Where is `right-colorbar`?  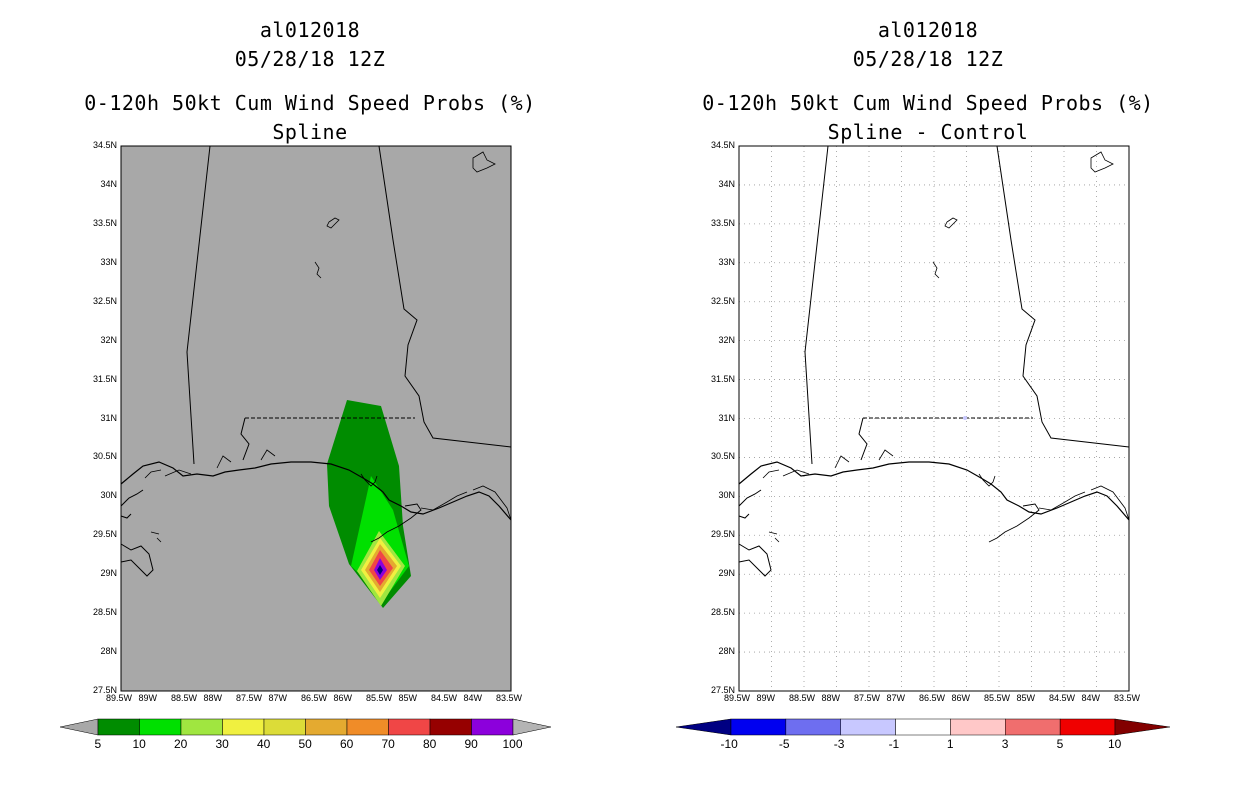
right-colorbar is located at coordinates (923, 727).